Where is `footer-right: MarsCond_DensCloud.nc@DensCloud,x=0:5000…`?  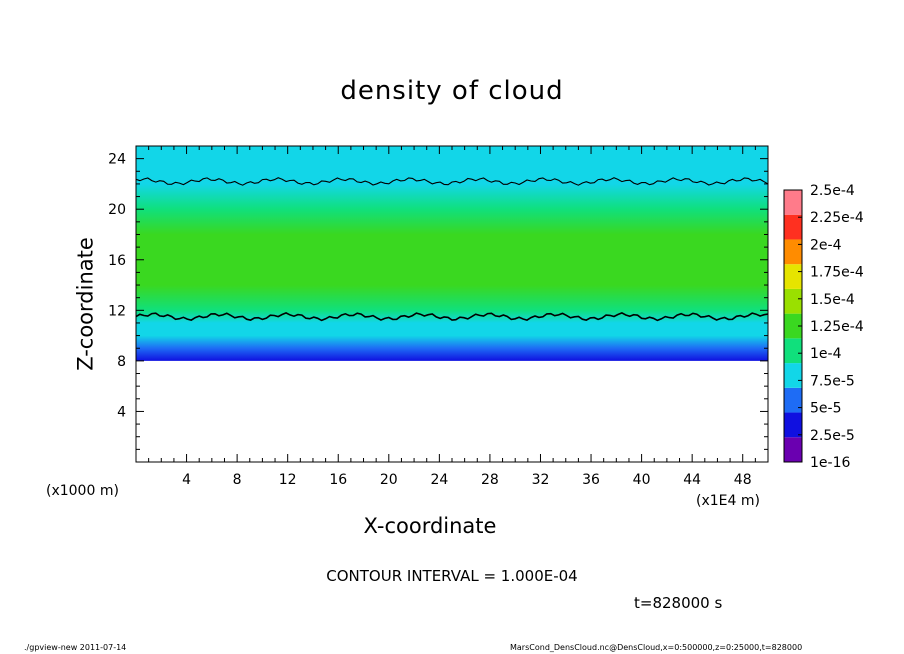
footer-right: MarsCond_DensCloud.nc@DensCloud,x=0:5000… is located at coordinates (656, 647).